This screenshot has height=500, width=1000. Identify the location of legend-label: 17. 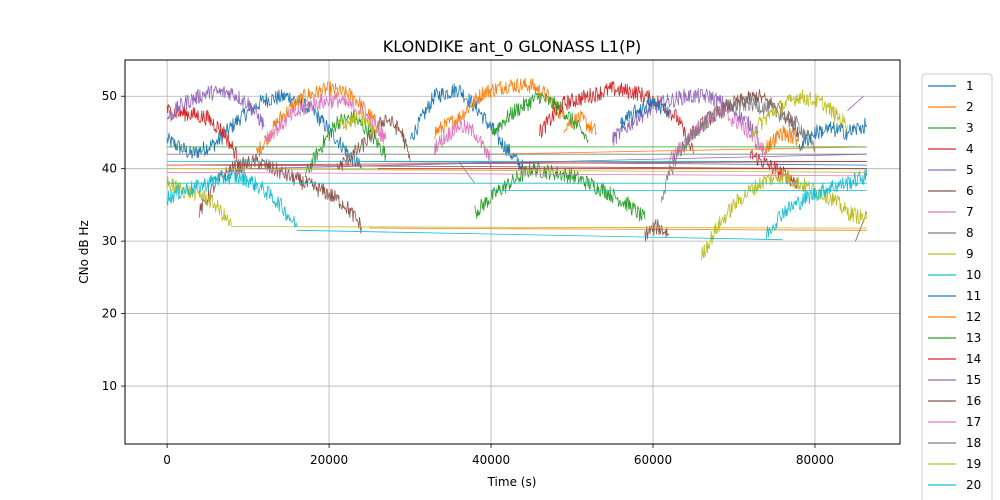
(973, 422).